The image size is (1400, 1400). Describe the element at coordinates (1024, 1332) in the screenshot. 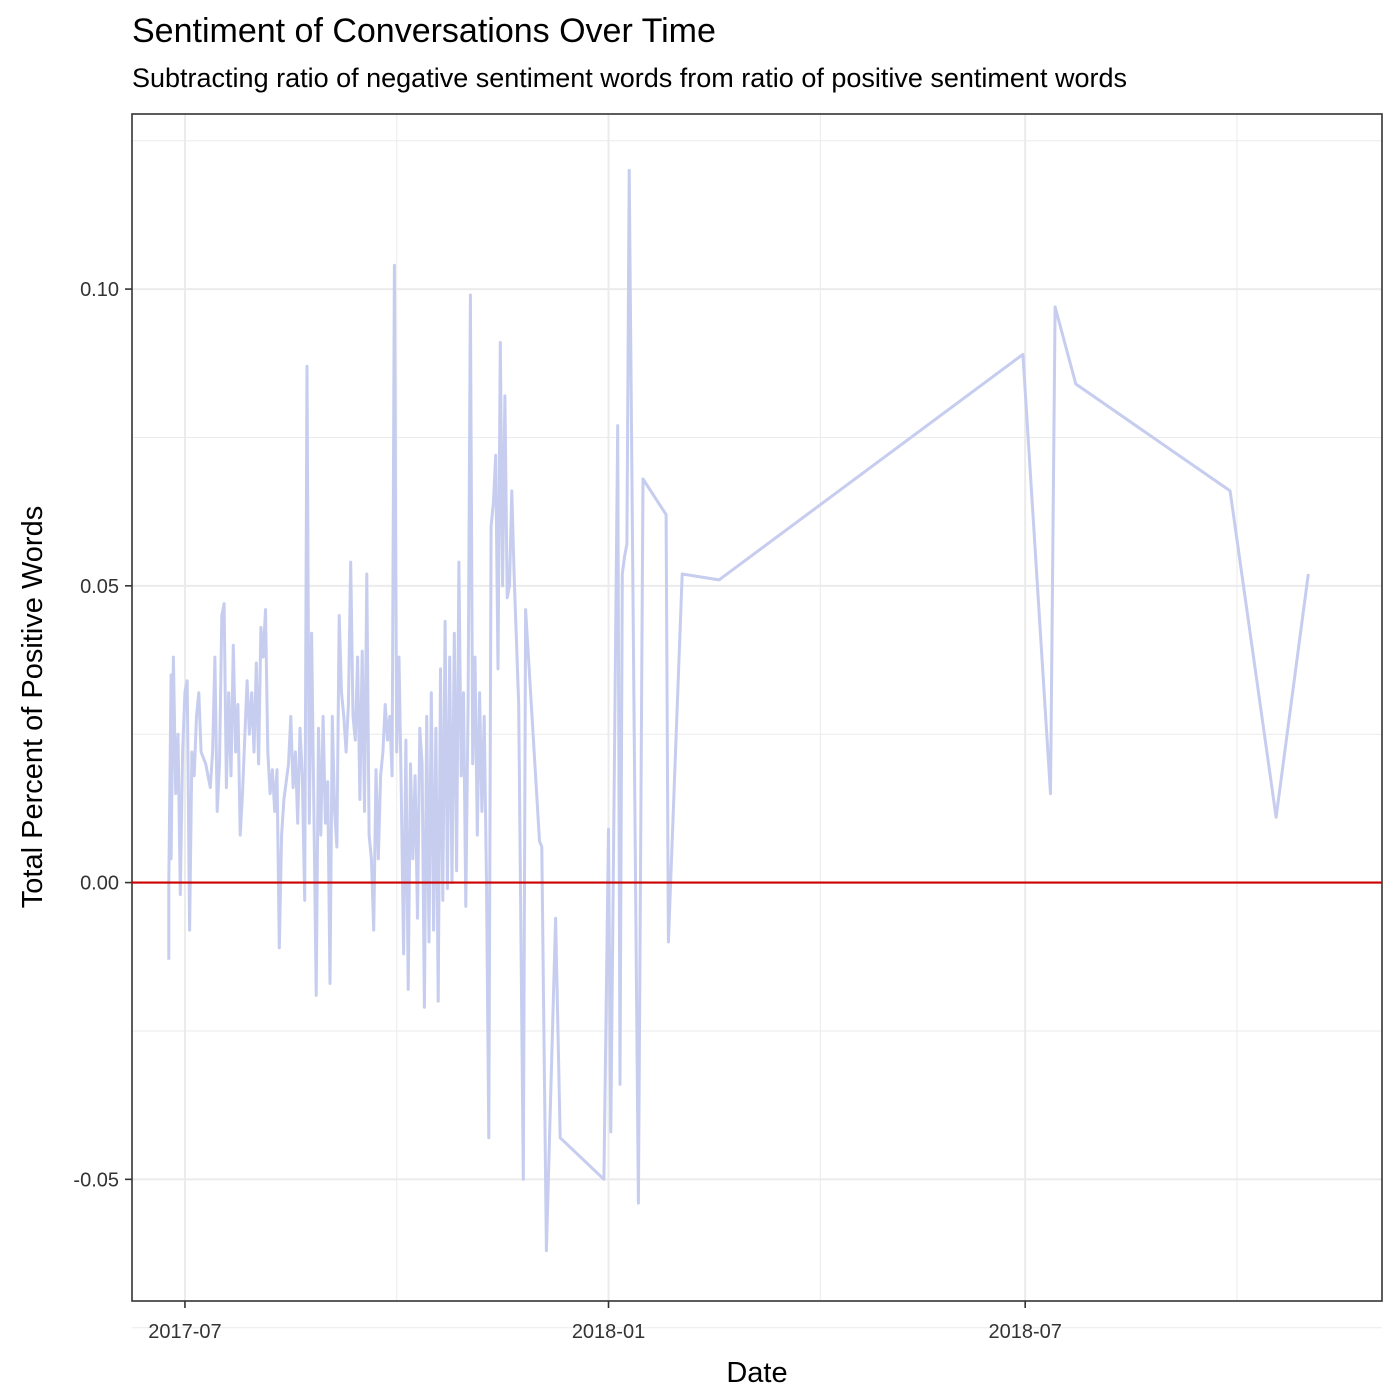

I see `x-tick-label: 2018-07` at that location.